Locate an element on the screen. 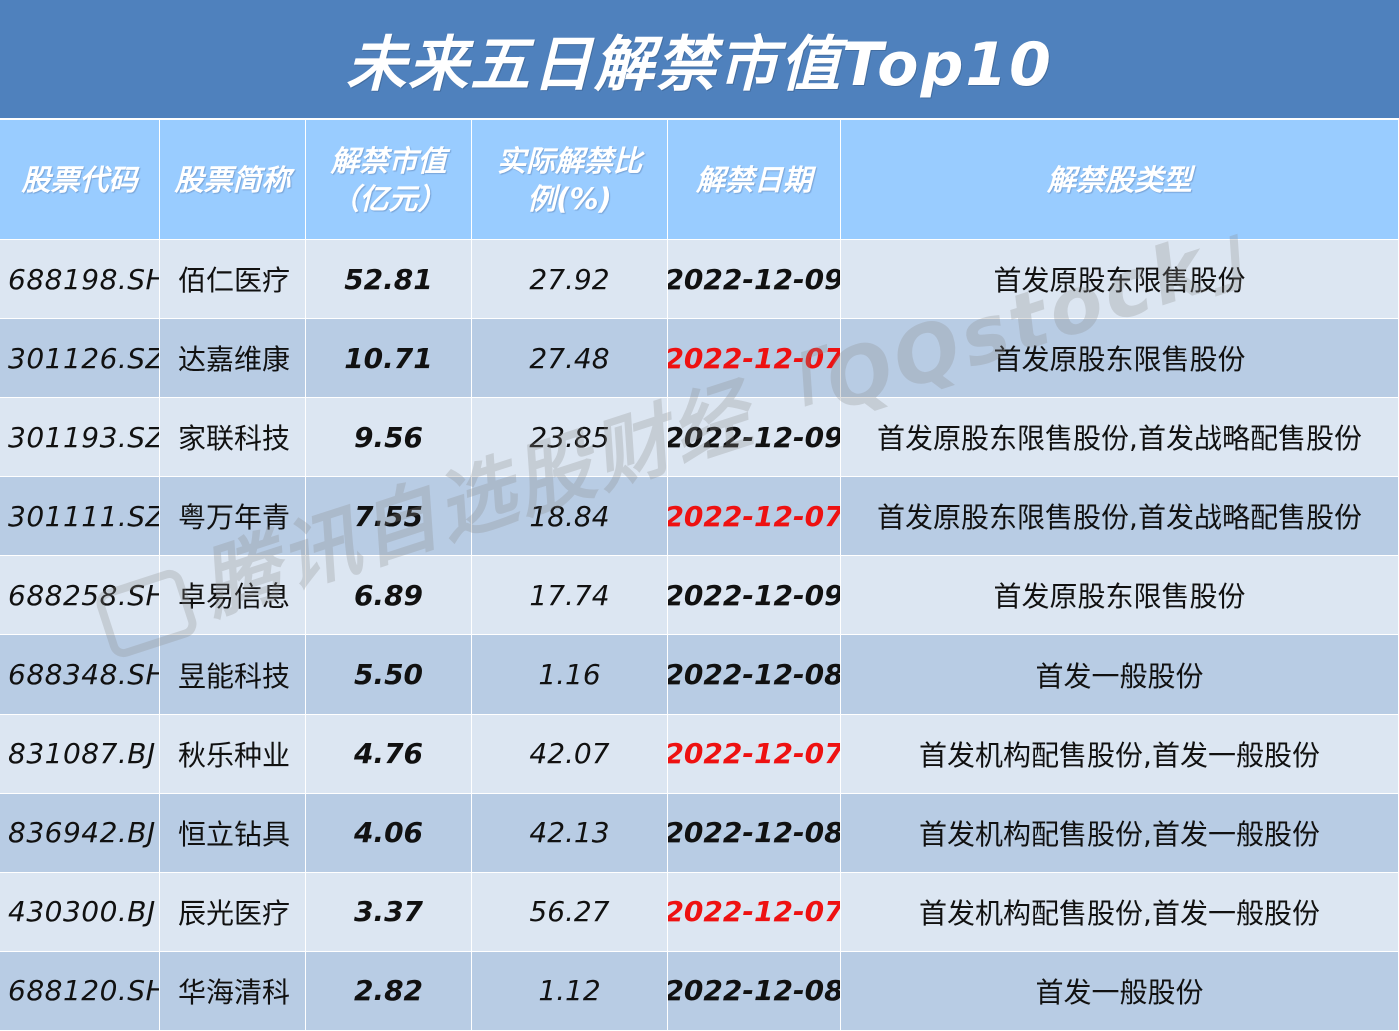  cell-name: 秋乐种业 is located at coordinates (233, 754).